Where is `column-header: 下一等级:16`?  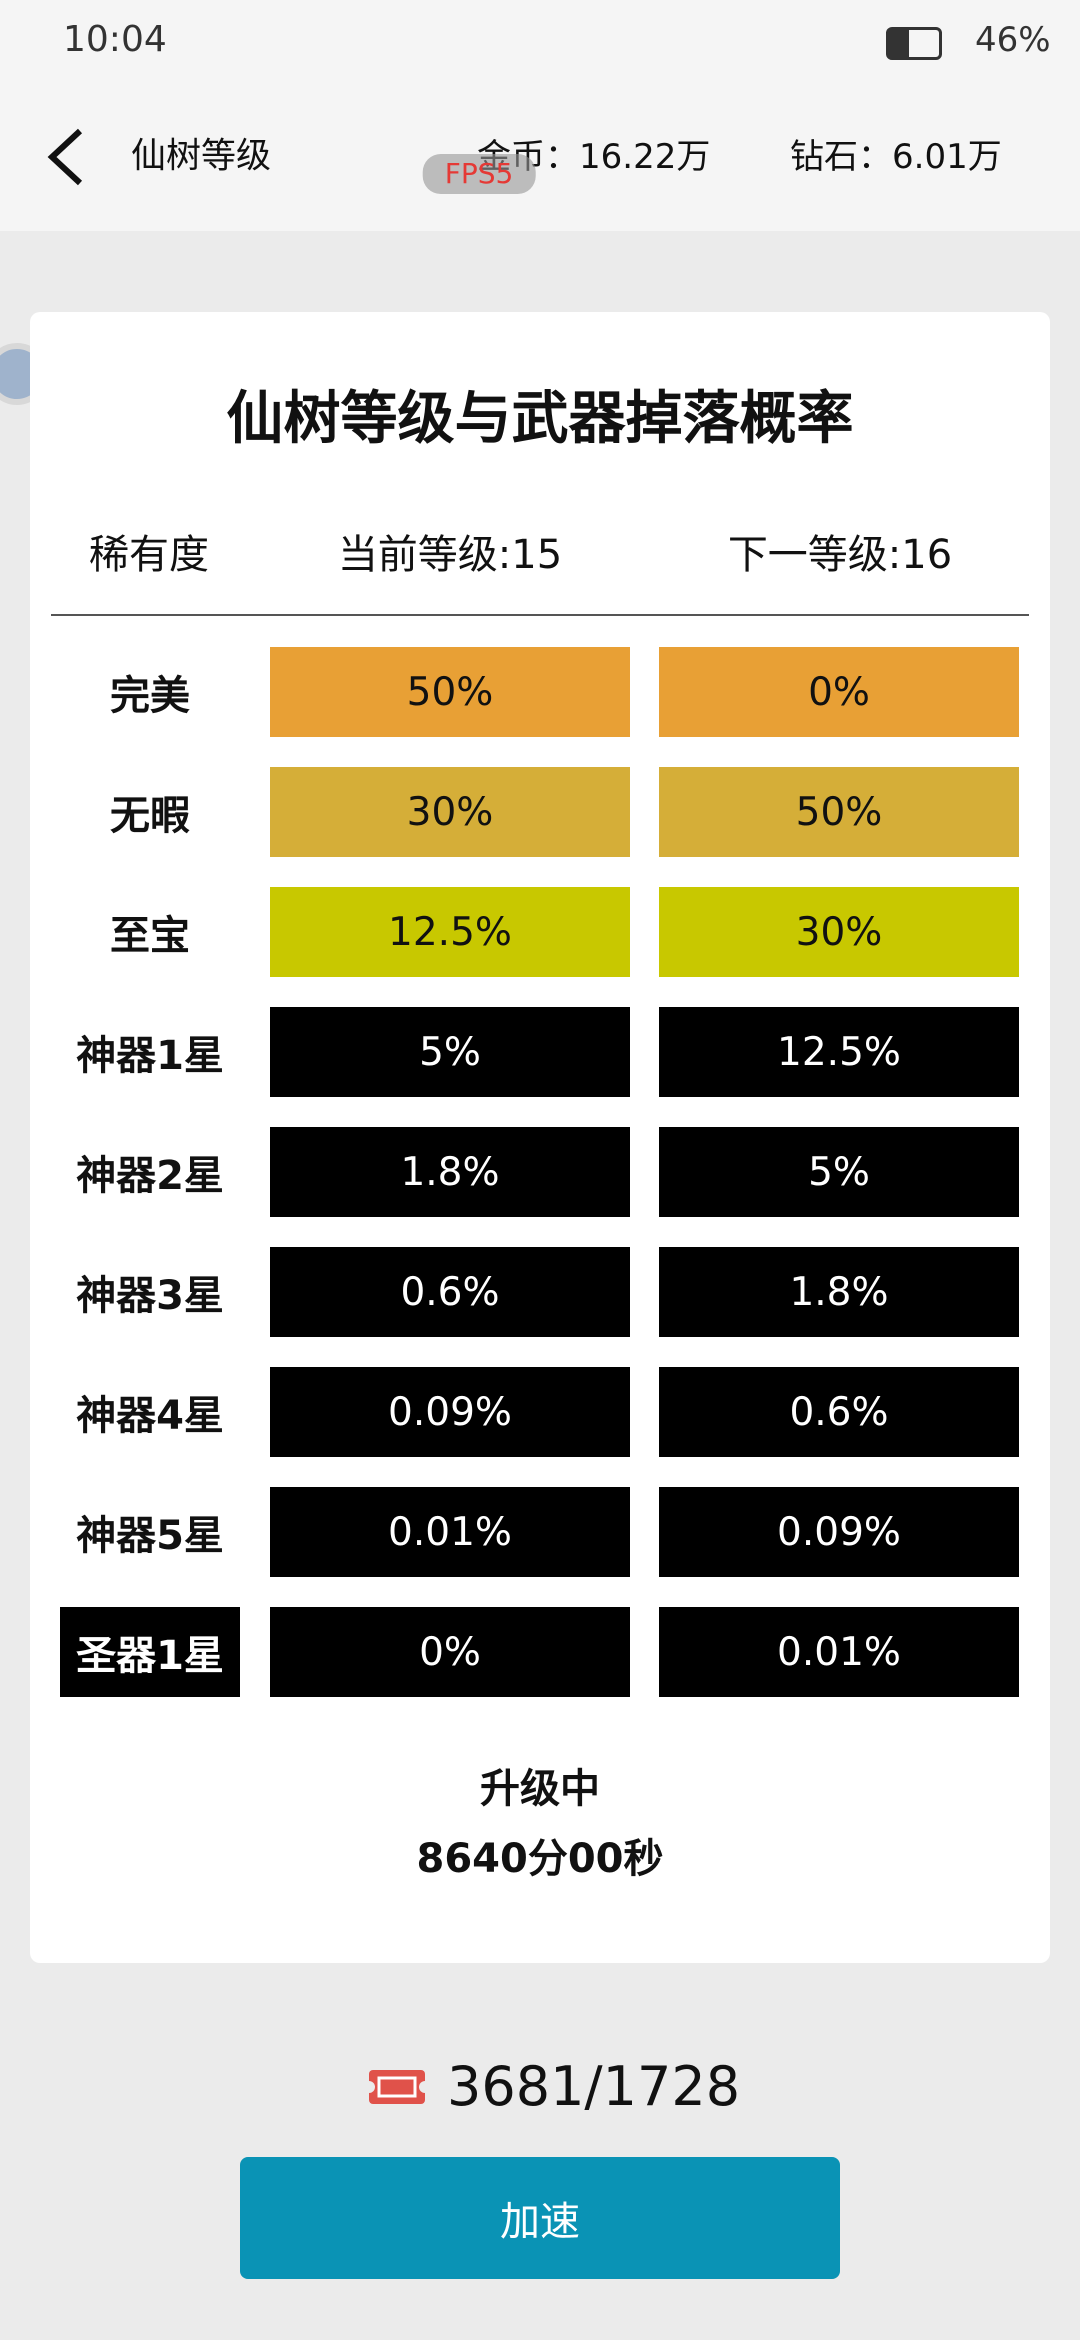 column-header: 下一等级:16 is located at coordinates (840, 555).